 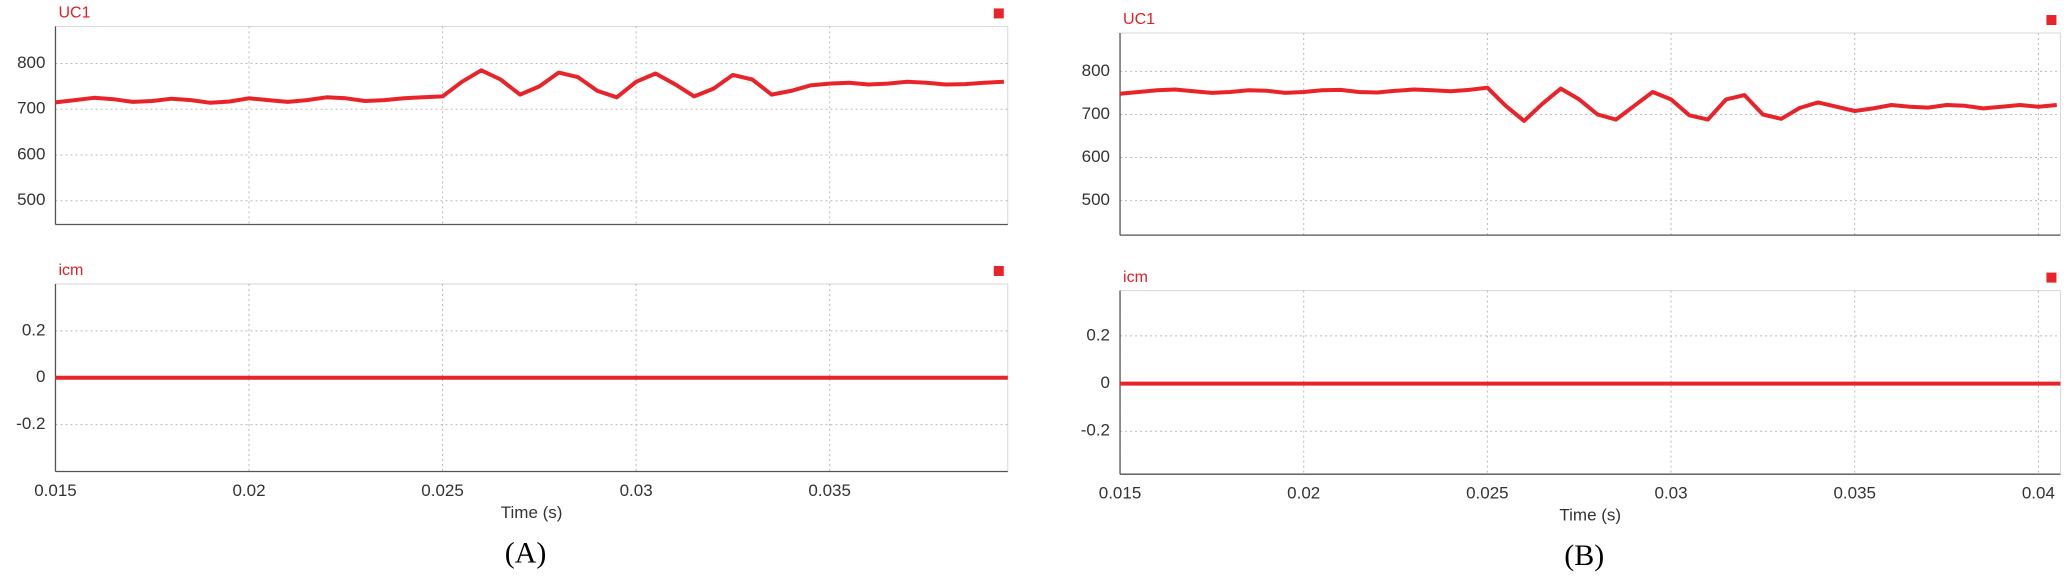 I want to click on x-tick-label: 0.04, so click(x=2038, y=493).